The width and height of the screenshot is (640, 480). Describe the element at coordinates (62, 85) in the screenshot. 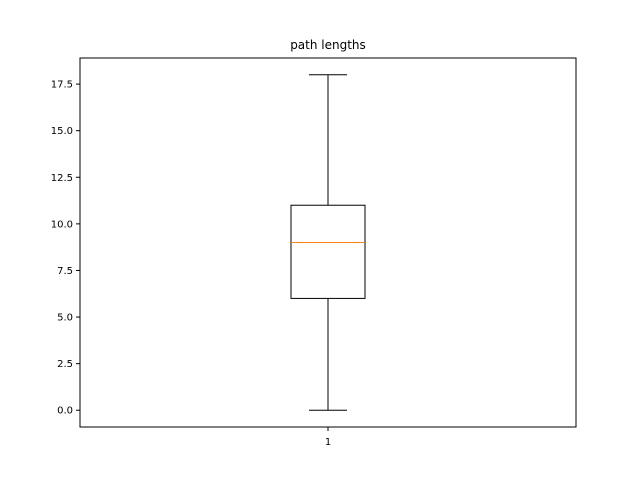

I see `y-tick-label: 17.5` at that location.